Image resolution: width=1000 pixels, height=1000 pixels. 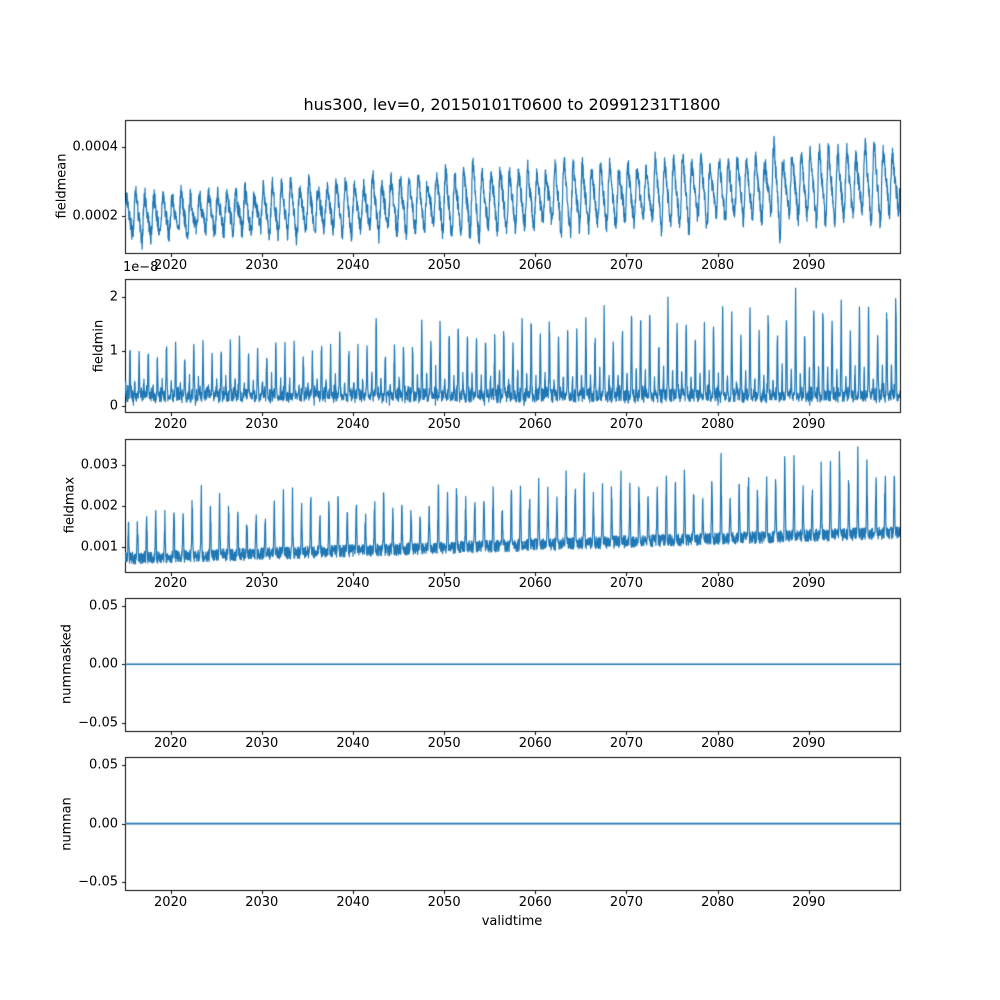 I want to click on x-axis-label: validtime, so click(x=512, y=921).